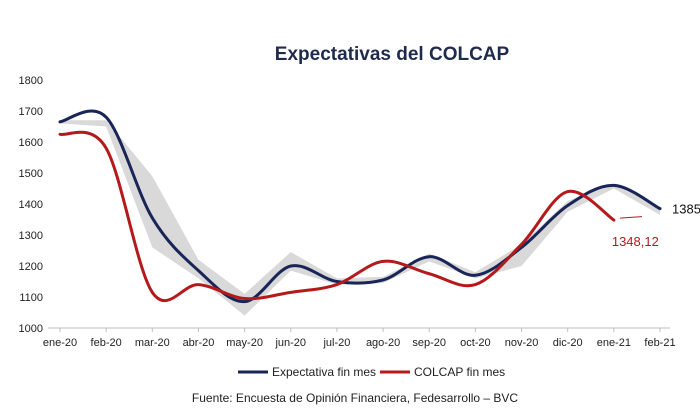 The height and width of the screenshot is (420, 700). Describe the element at coordinates (656, 225) in the screenshot. I see `annotations: 1385 1348,12` at that location.